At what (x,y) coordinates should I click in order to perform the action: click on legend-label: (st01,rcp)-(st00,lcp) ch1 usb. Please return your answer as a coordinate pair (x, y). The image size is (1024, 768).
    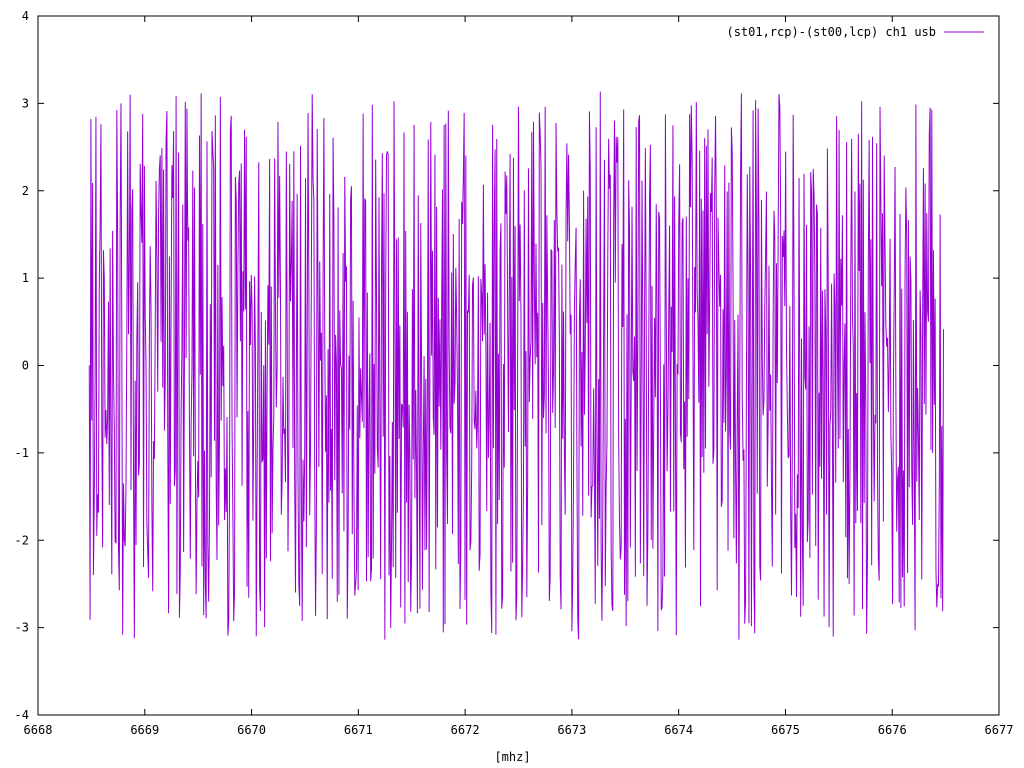
    Looking at the image, I should click on (831, 32).